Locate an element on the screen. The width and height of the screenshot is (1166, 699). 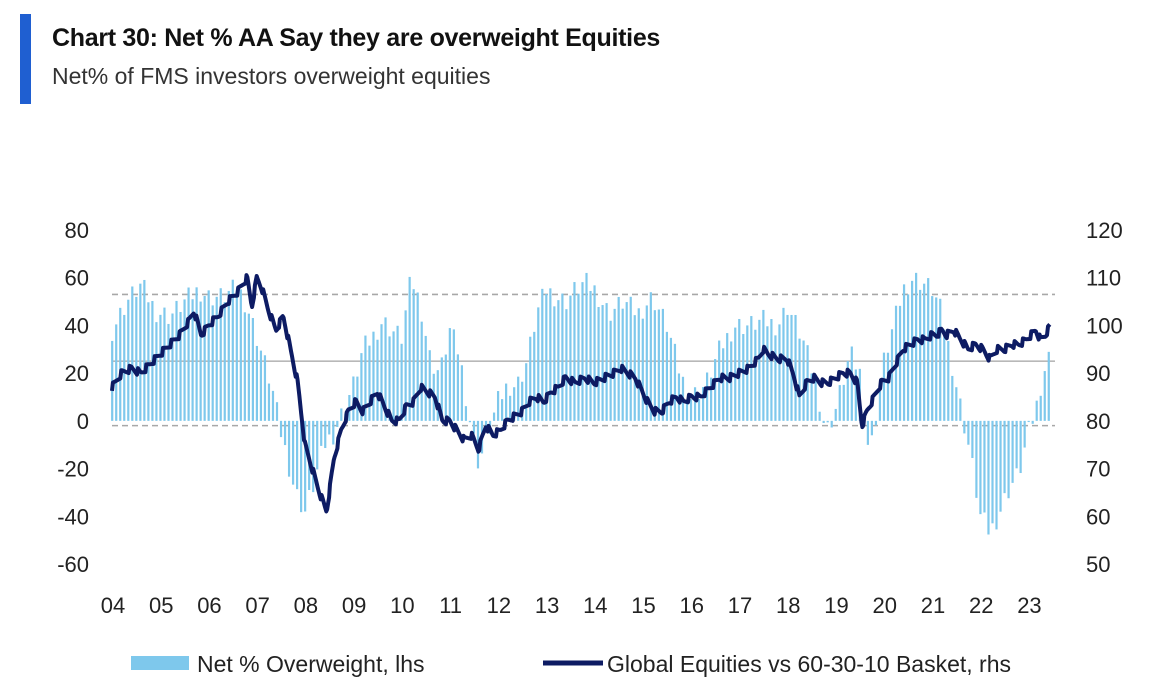
left-tick-label: 0 is located at coordinates (83, 421).